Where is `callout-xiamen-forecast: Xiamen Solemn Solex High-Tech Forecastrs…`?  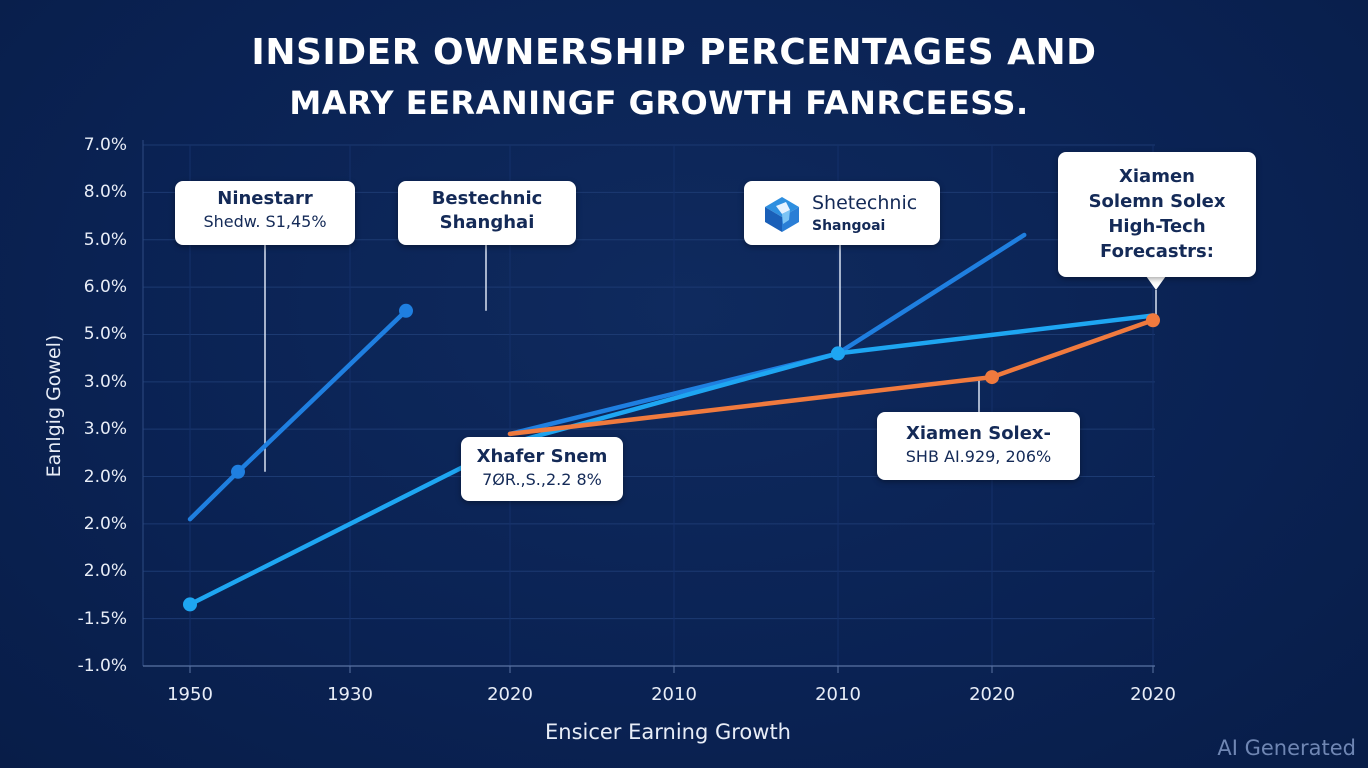 callout-xiamen-forecast: Xiamen Solemn Solex High-Tech Forecastrs… is located at coordinates (1157, 214).